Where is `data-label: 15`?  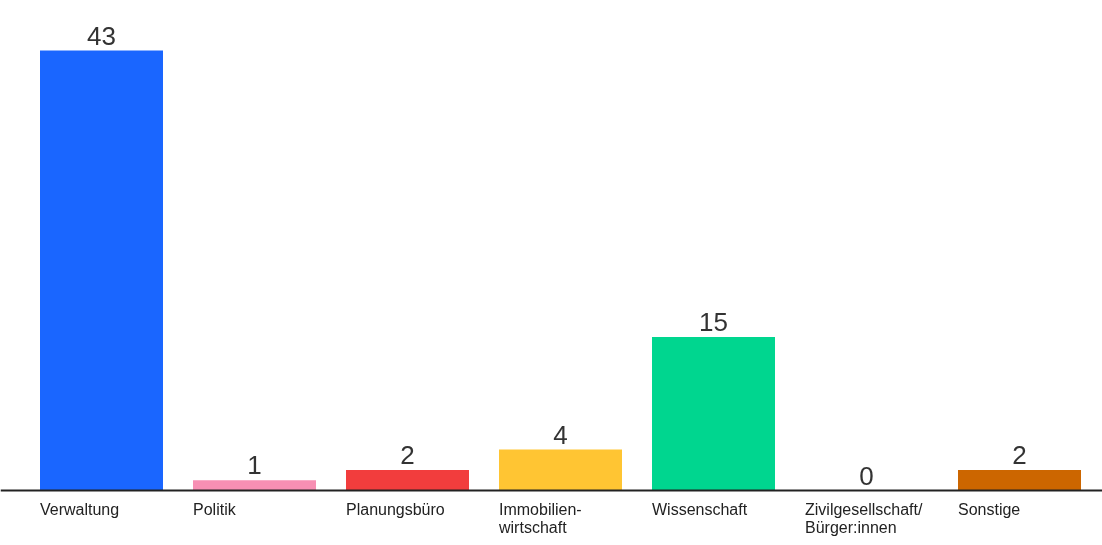
data-label: 15 is located at coordinates (713, 322).